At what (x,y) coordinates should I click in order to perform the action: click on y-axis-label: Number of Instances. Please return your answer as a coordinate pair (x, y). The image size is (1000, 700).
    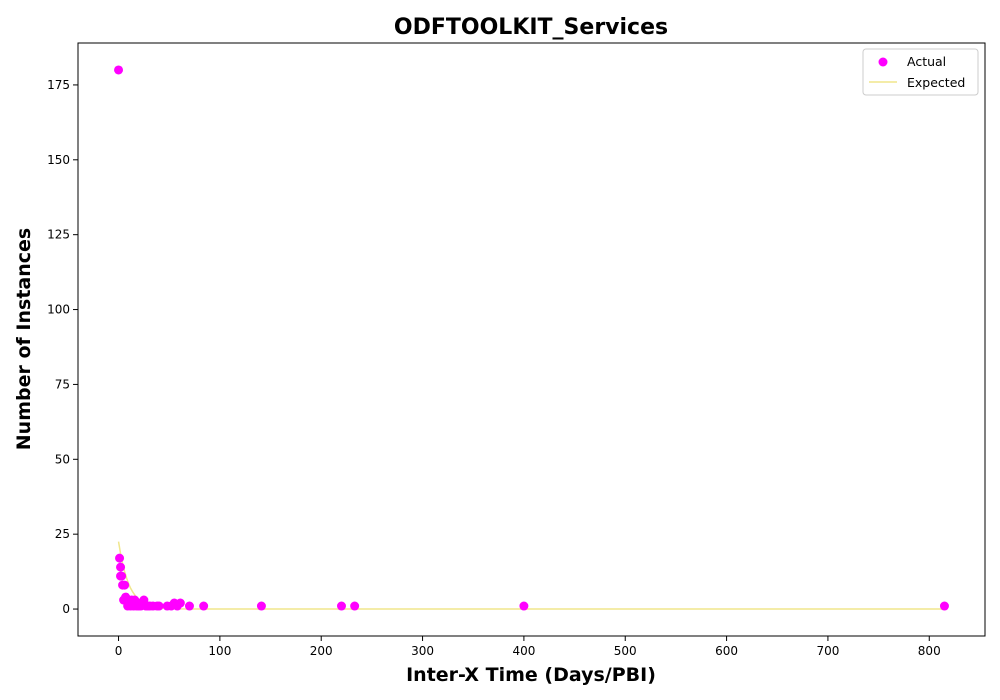
    Looking at the image, I should click on (24, 339).